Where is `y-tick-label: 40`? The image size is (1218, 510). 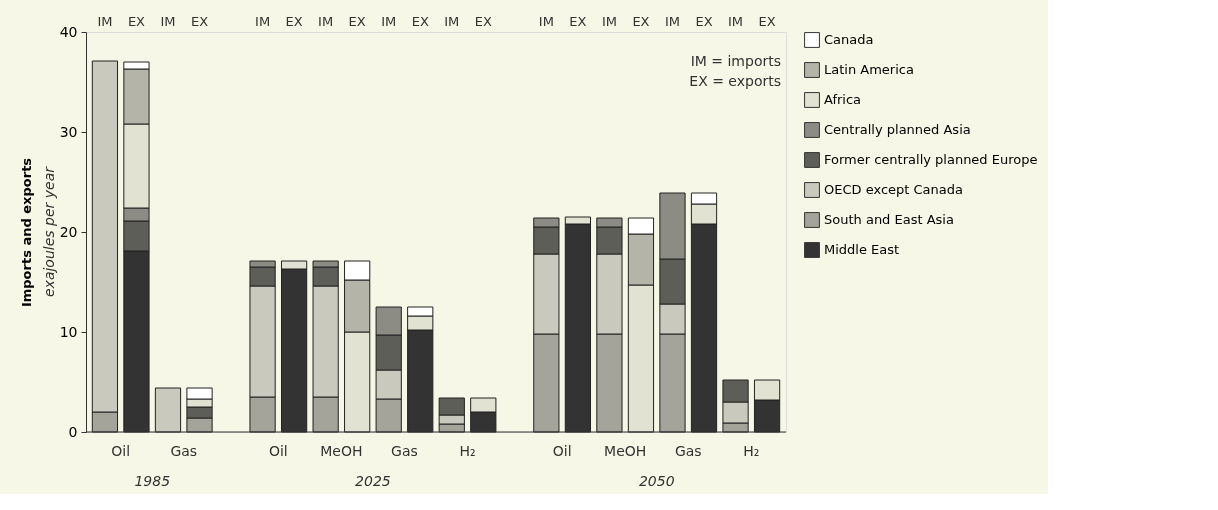
y-tick-label: 40 is located at coordinates (68, 31).